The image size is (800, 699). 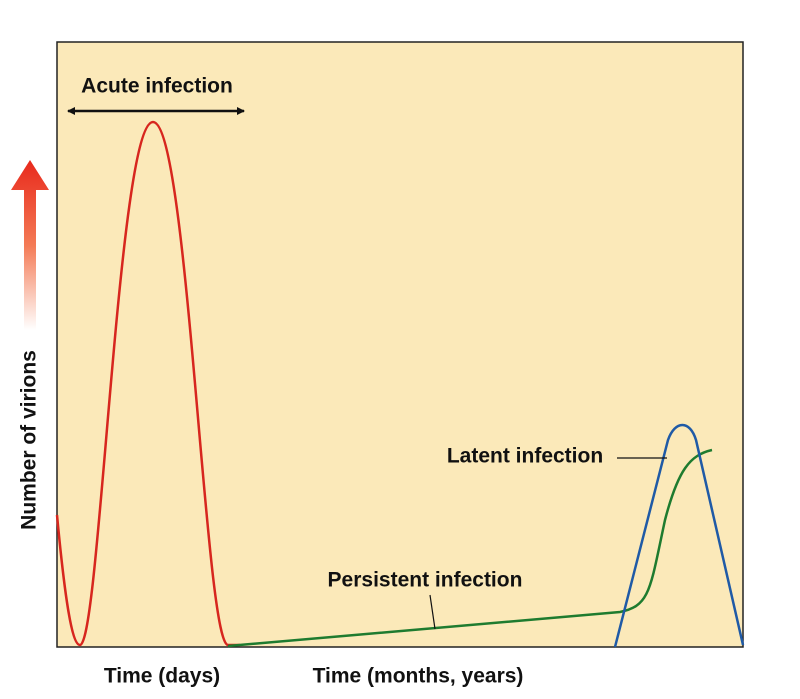 I want to click on x-axis-label: Time (months, years), so click(x=418, y=676).